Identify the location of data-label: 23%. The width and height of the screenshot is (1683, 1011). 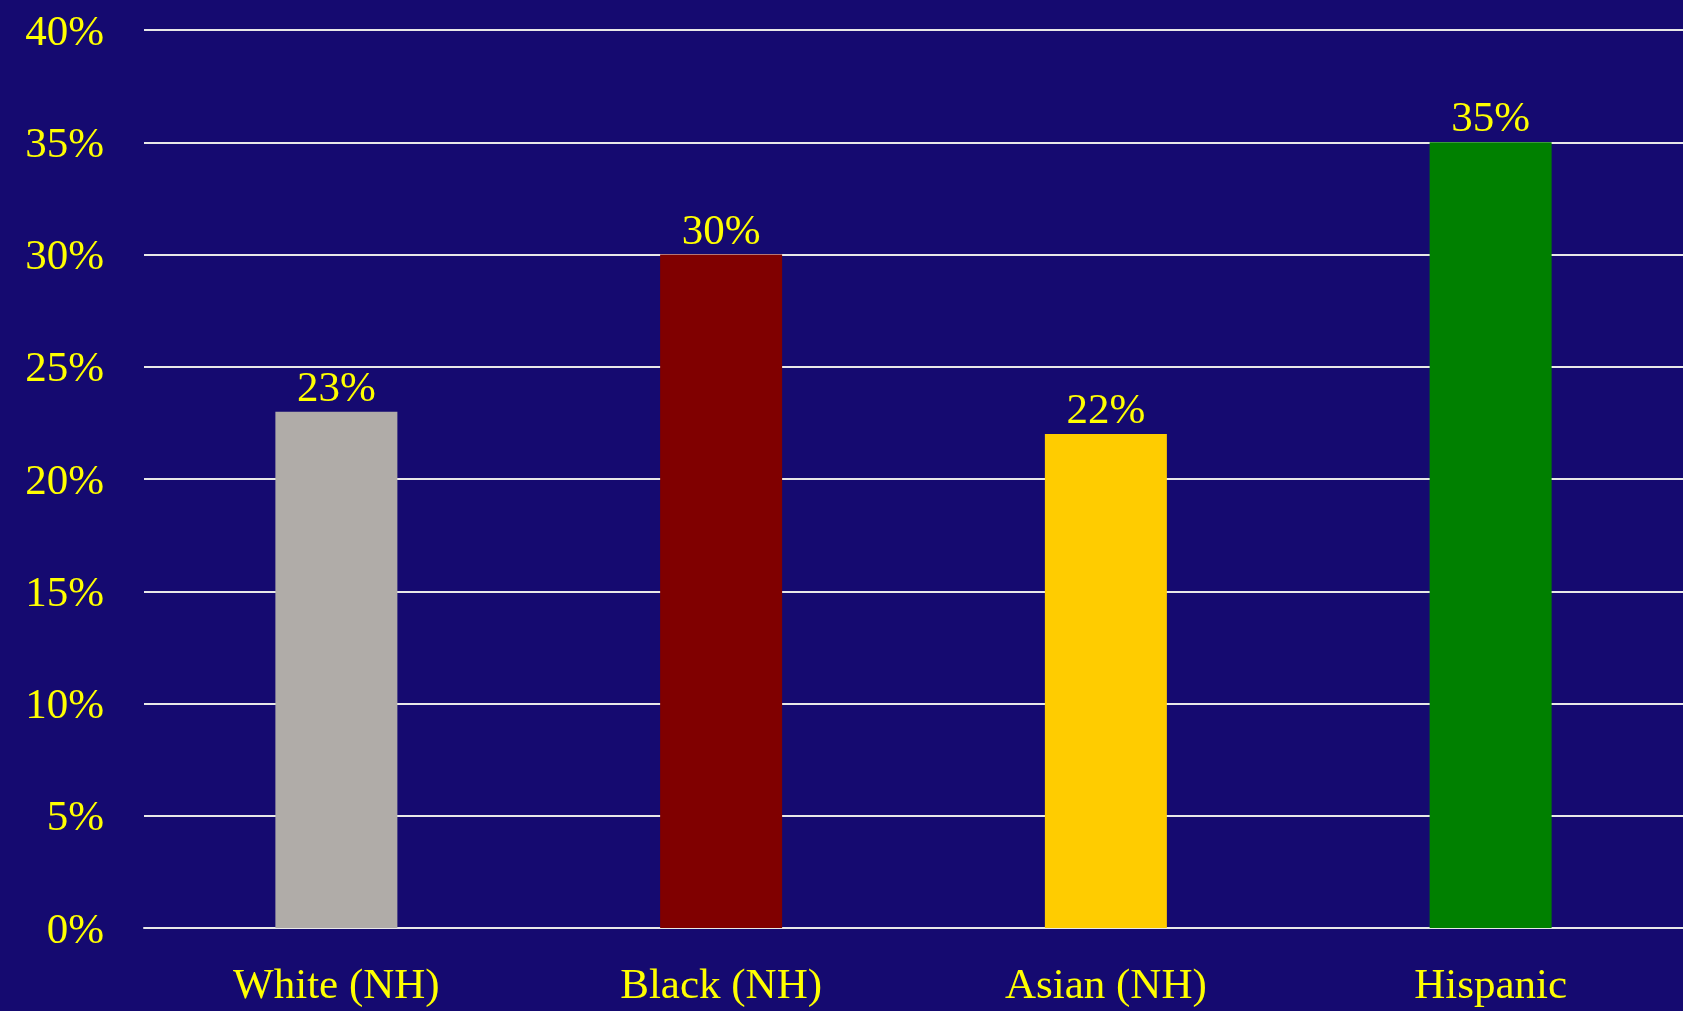
(336, 386).